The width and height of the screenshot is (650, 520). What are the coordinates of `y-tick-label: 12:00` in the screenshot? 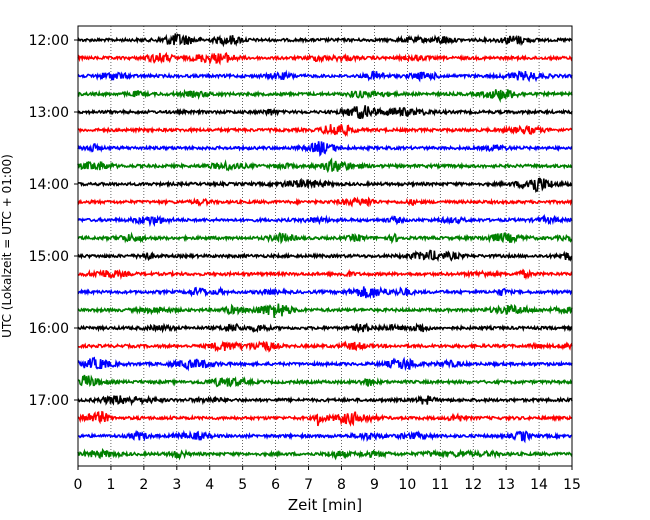 It's located at (49, 41).